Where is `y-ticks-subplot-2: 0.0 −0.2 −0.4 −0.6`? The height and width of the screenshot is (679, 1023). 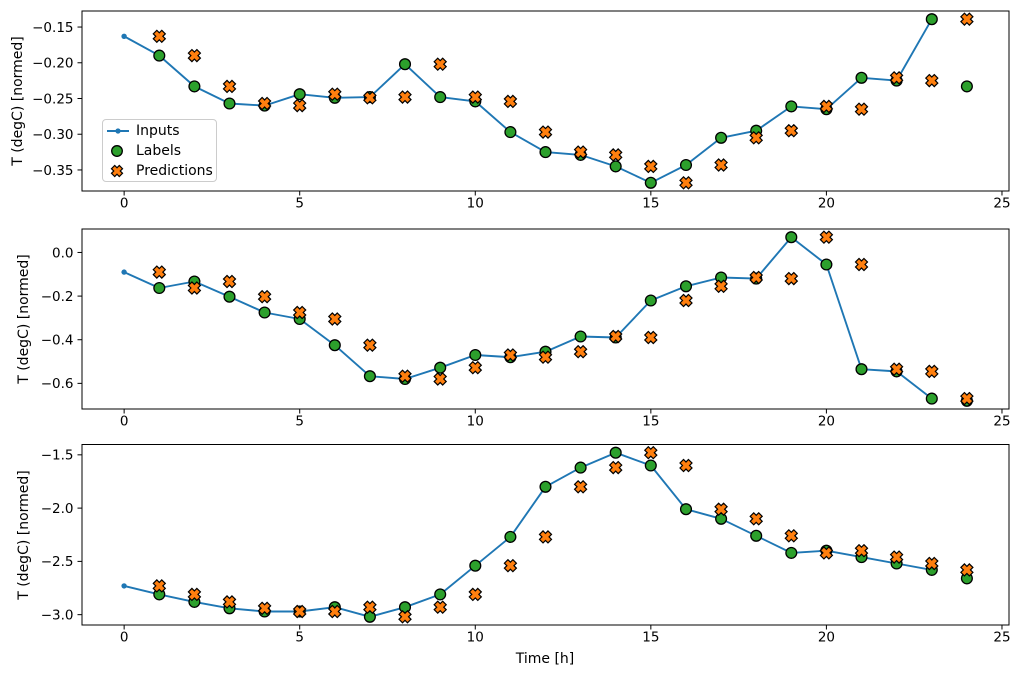 y-ticks-subplot-2: 0.0 −0.2 −0.4 −0.6 is located at coordinates (61, 318).